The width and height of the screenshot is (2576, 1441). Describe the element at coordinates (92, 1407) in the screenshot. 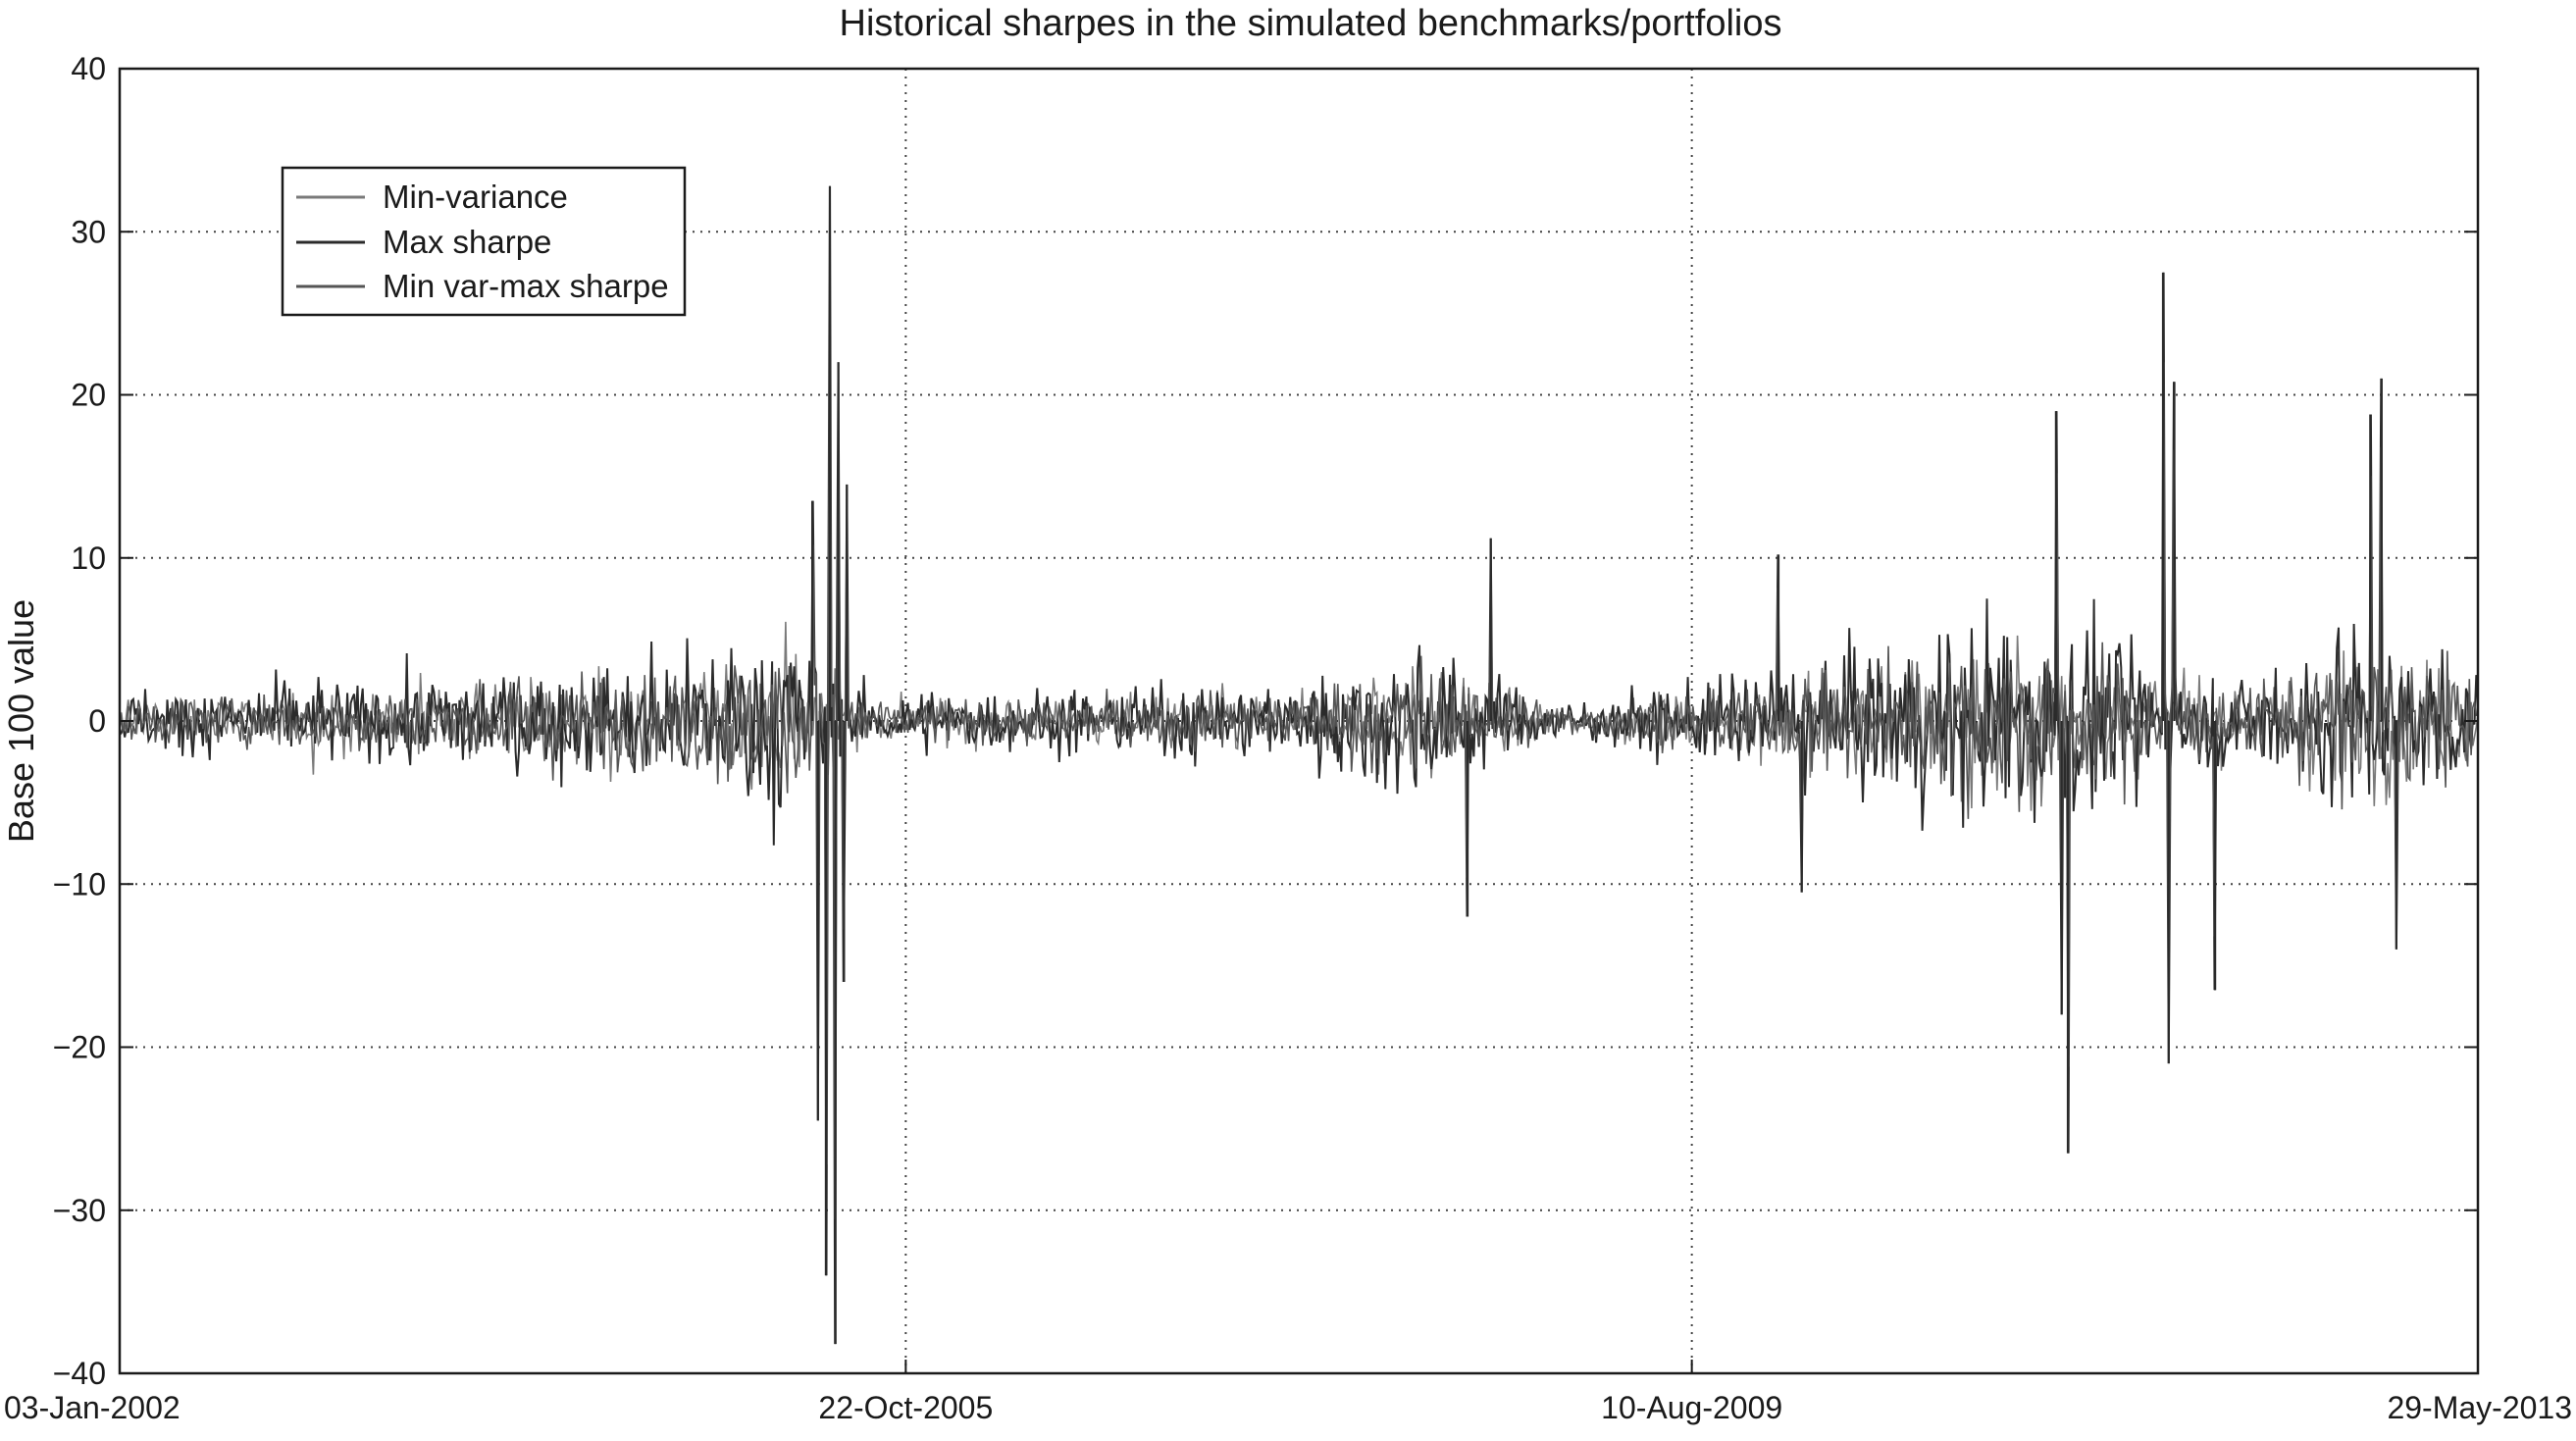

I see `x-tick-label: 03-Jan-2002` at that location.